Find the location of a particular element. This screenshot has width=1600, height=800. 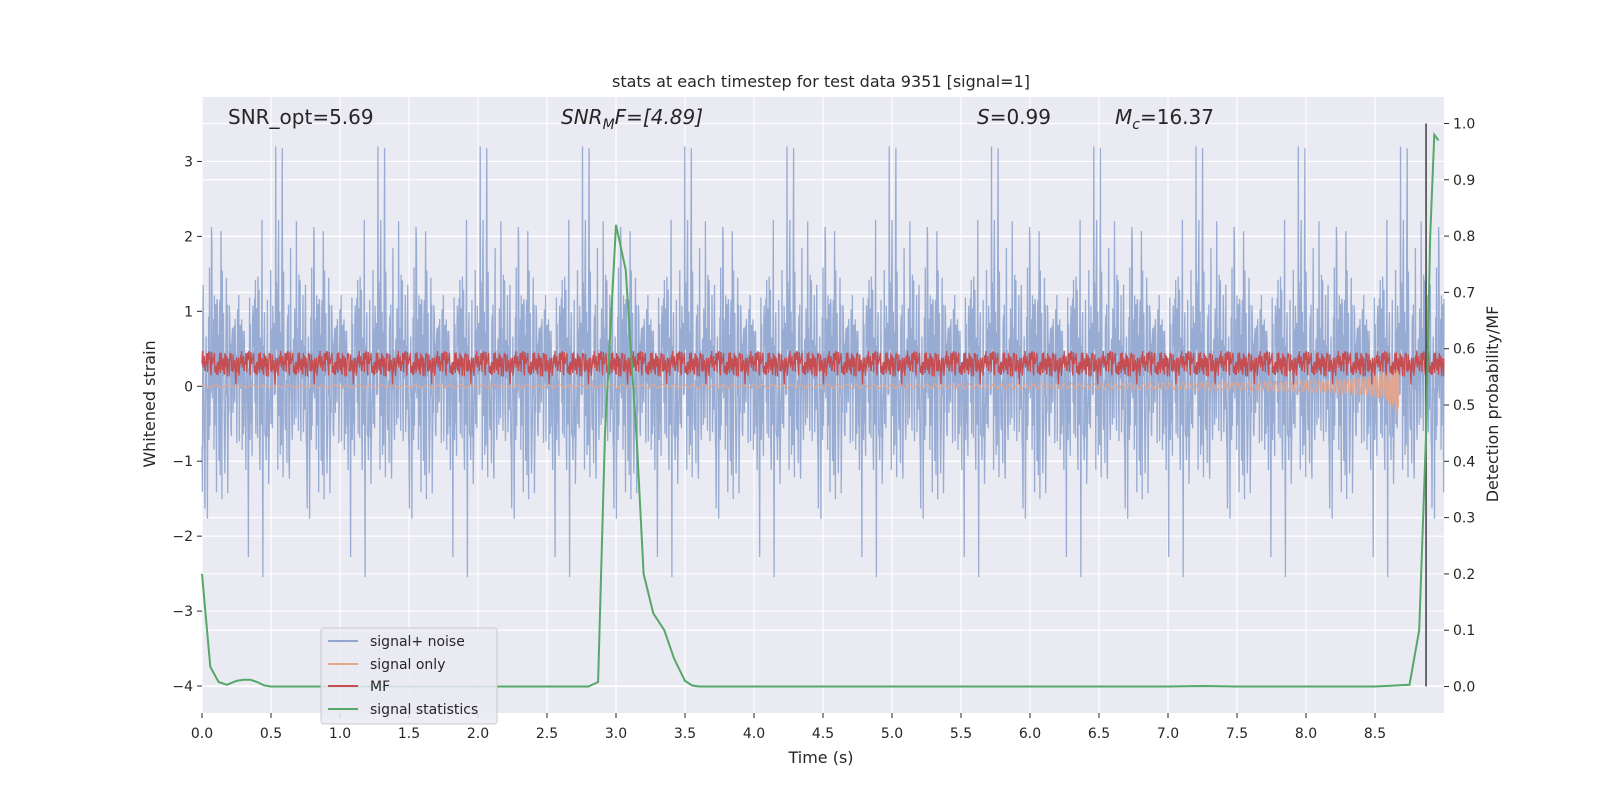

y2-tick-label: 0.9 is located at coordinates (1464, 181).